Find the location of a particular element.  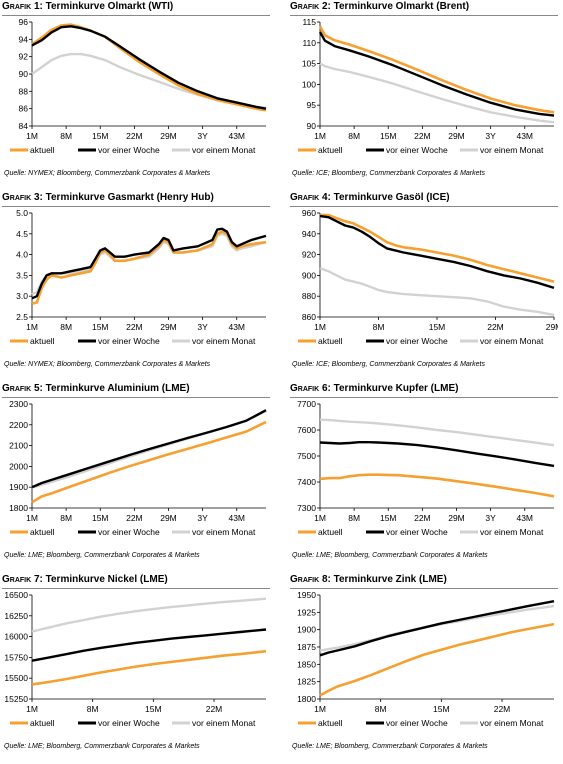

y-tick-label: 15250 is located at coordinates (16, 699).